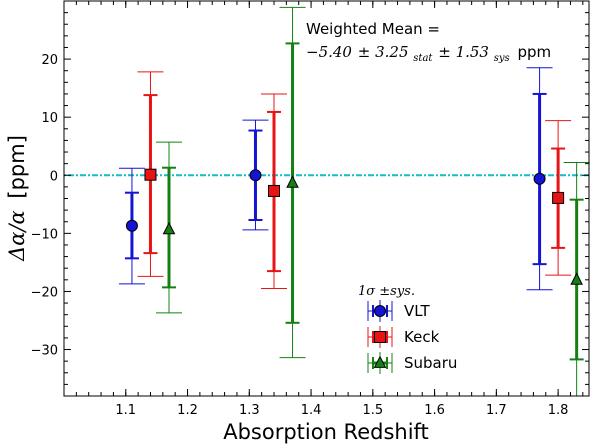 The width and height of the screenshot is (592, 444). I want to click on x-axis-label: Absorption Redshift, so click(326, 432).